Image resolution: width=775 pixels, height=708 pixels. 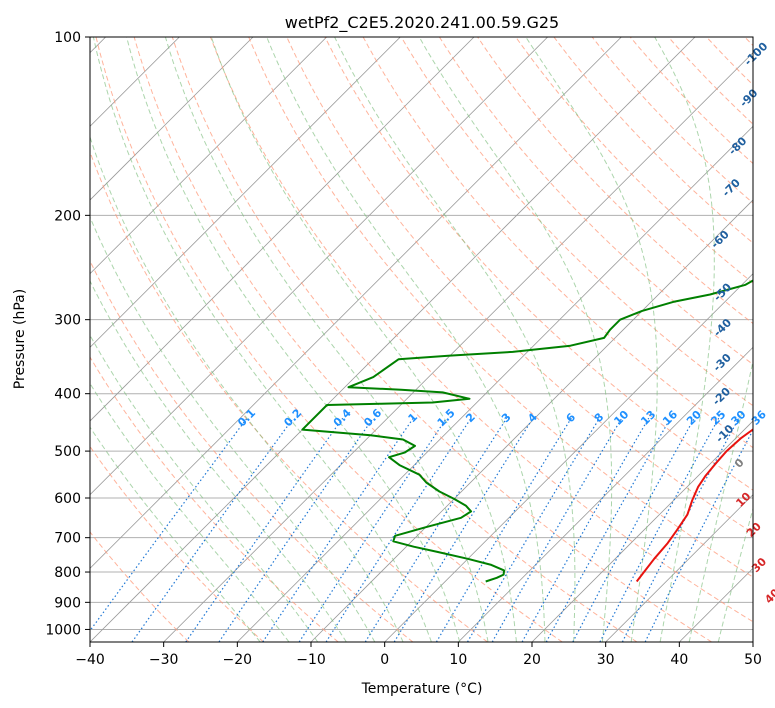 I want to click on y-tick-label: 500, so click(x=67, y=452).